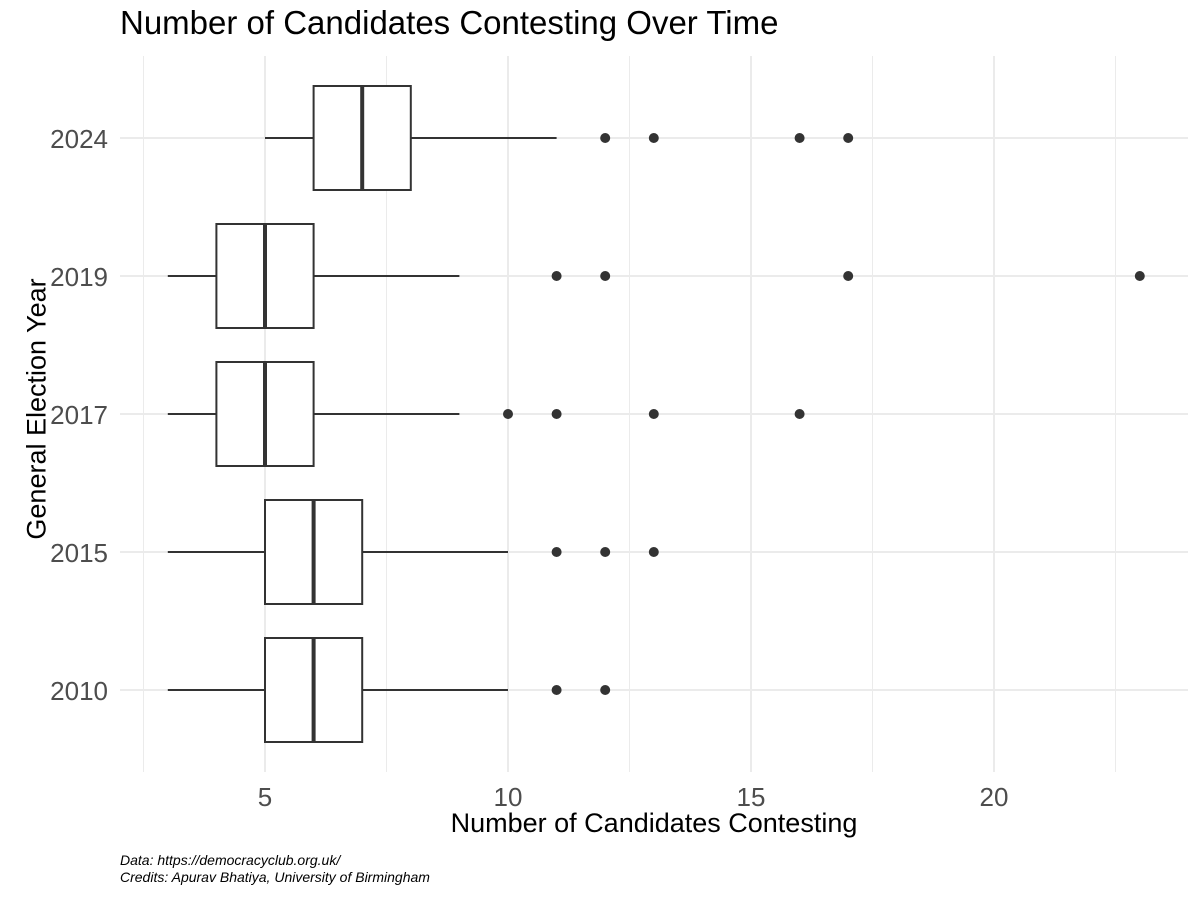 The image size is (1200, 900). What do you see at coordinates (79, 415) in the screenshot?
I see `y-tick-label: 2017` at bounding box center [79, 415].